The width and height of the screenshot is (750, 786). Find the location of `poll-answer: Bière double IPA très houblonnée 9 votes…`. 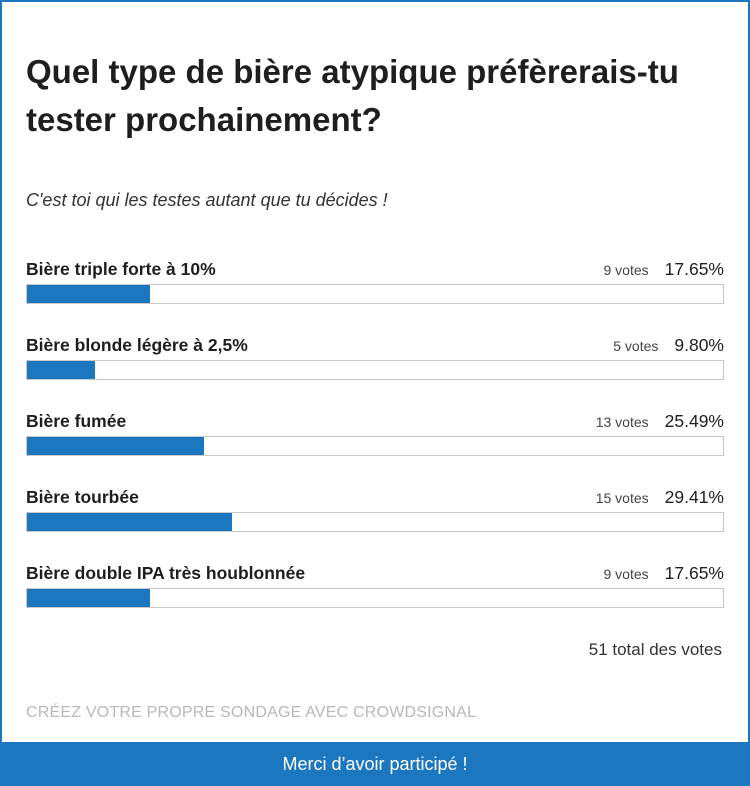

poll-answer: Bière double IPA très houblonnée 9 votes… is located at coordinates (375, 592).